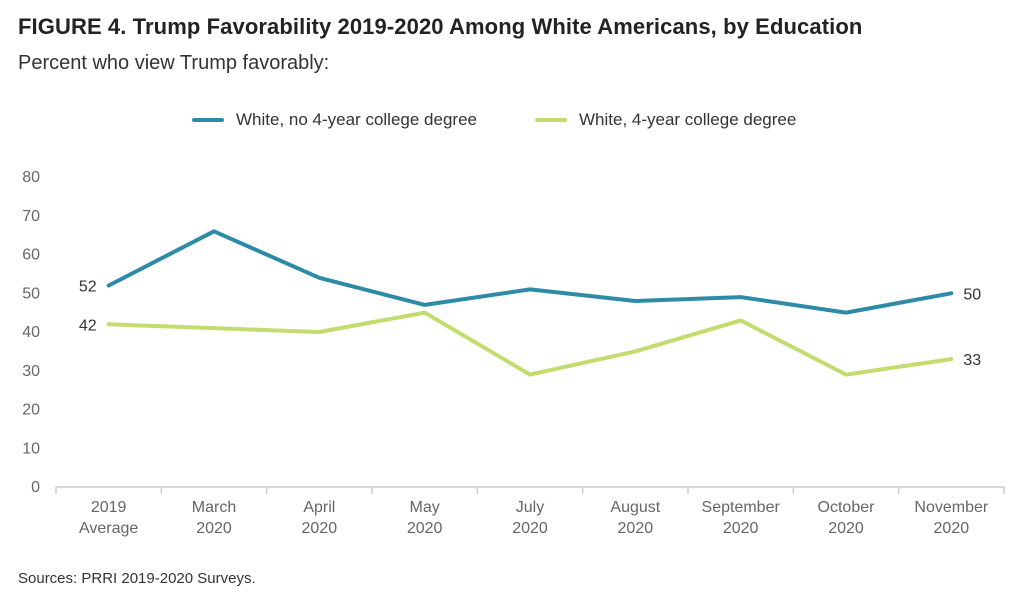 This screenshot has width=1024, height=607. Describe the element at coordinates (425, 518) in the screenshot. I see `x-tick-label-3: May 2020` at that location.